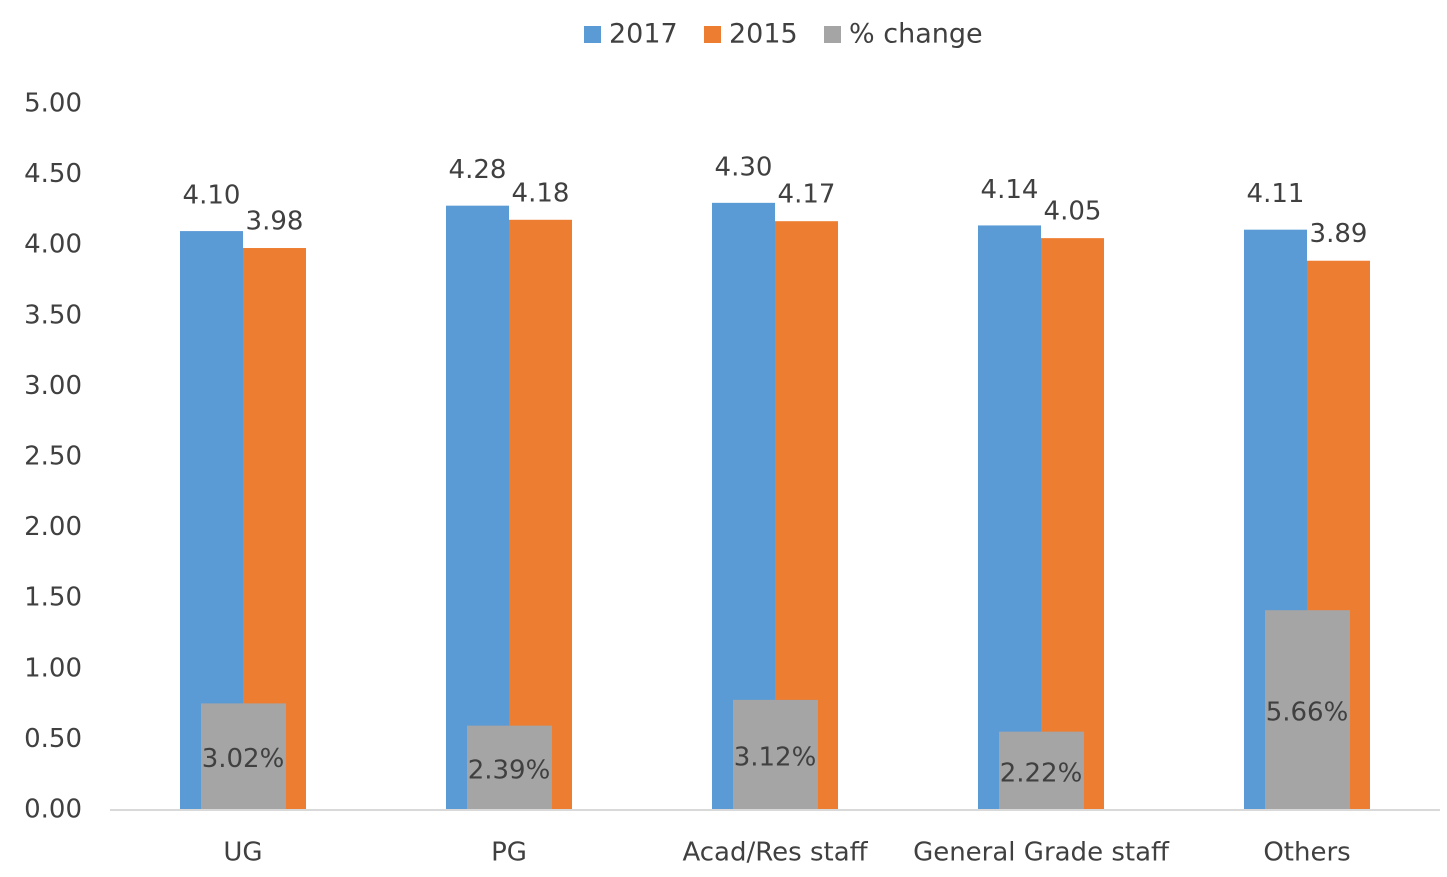  I want to click on x-tick-label: PG, so click(509, 853).